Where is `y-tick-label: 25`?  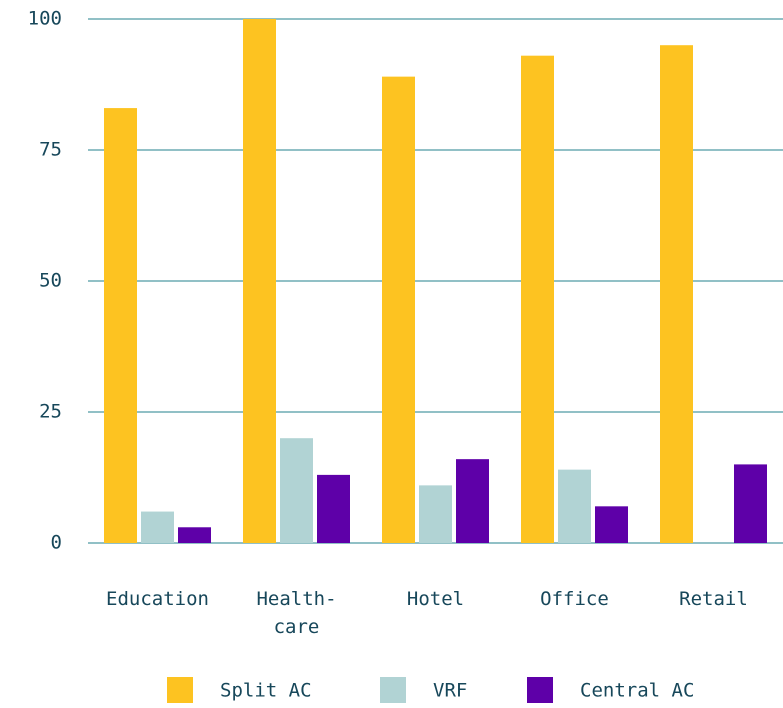 y-tick-label: 25 is located at coordinates (50, 412).